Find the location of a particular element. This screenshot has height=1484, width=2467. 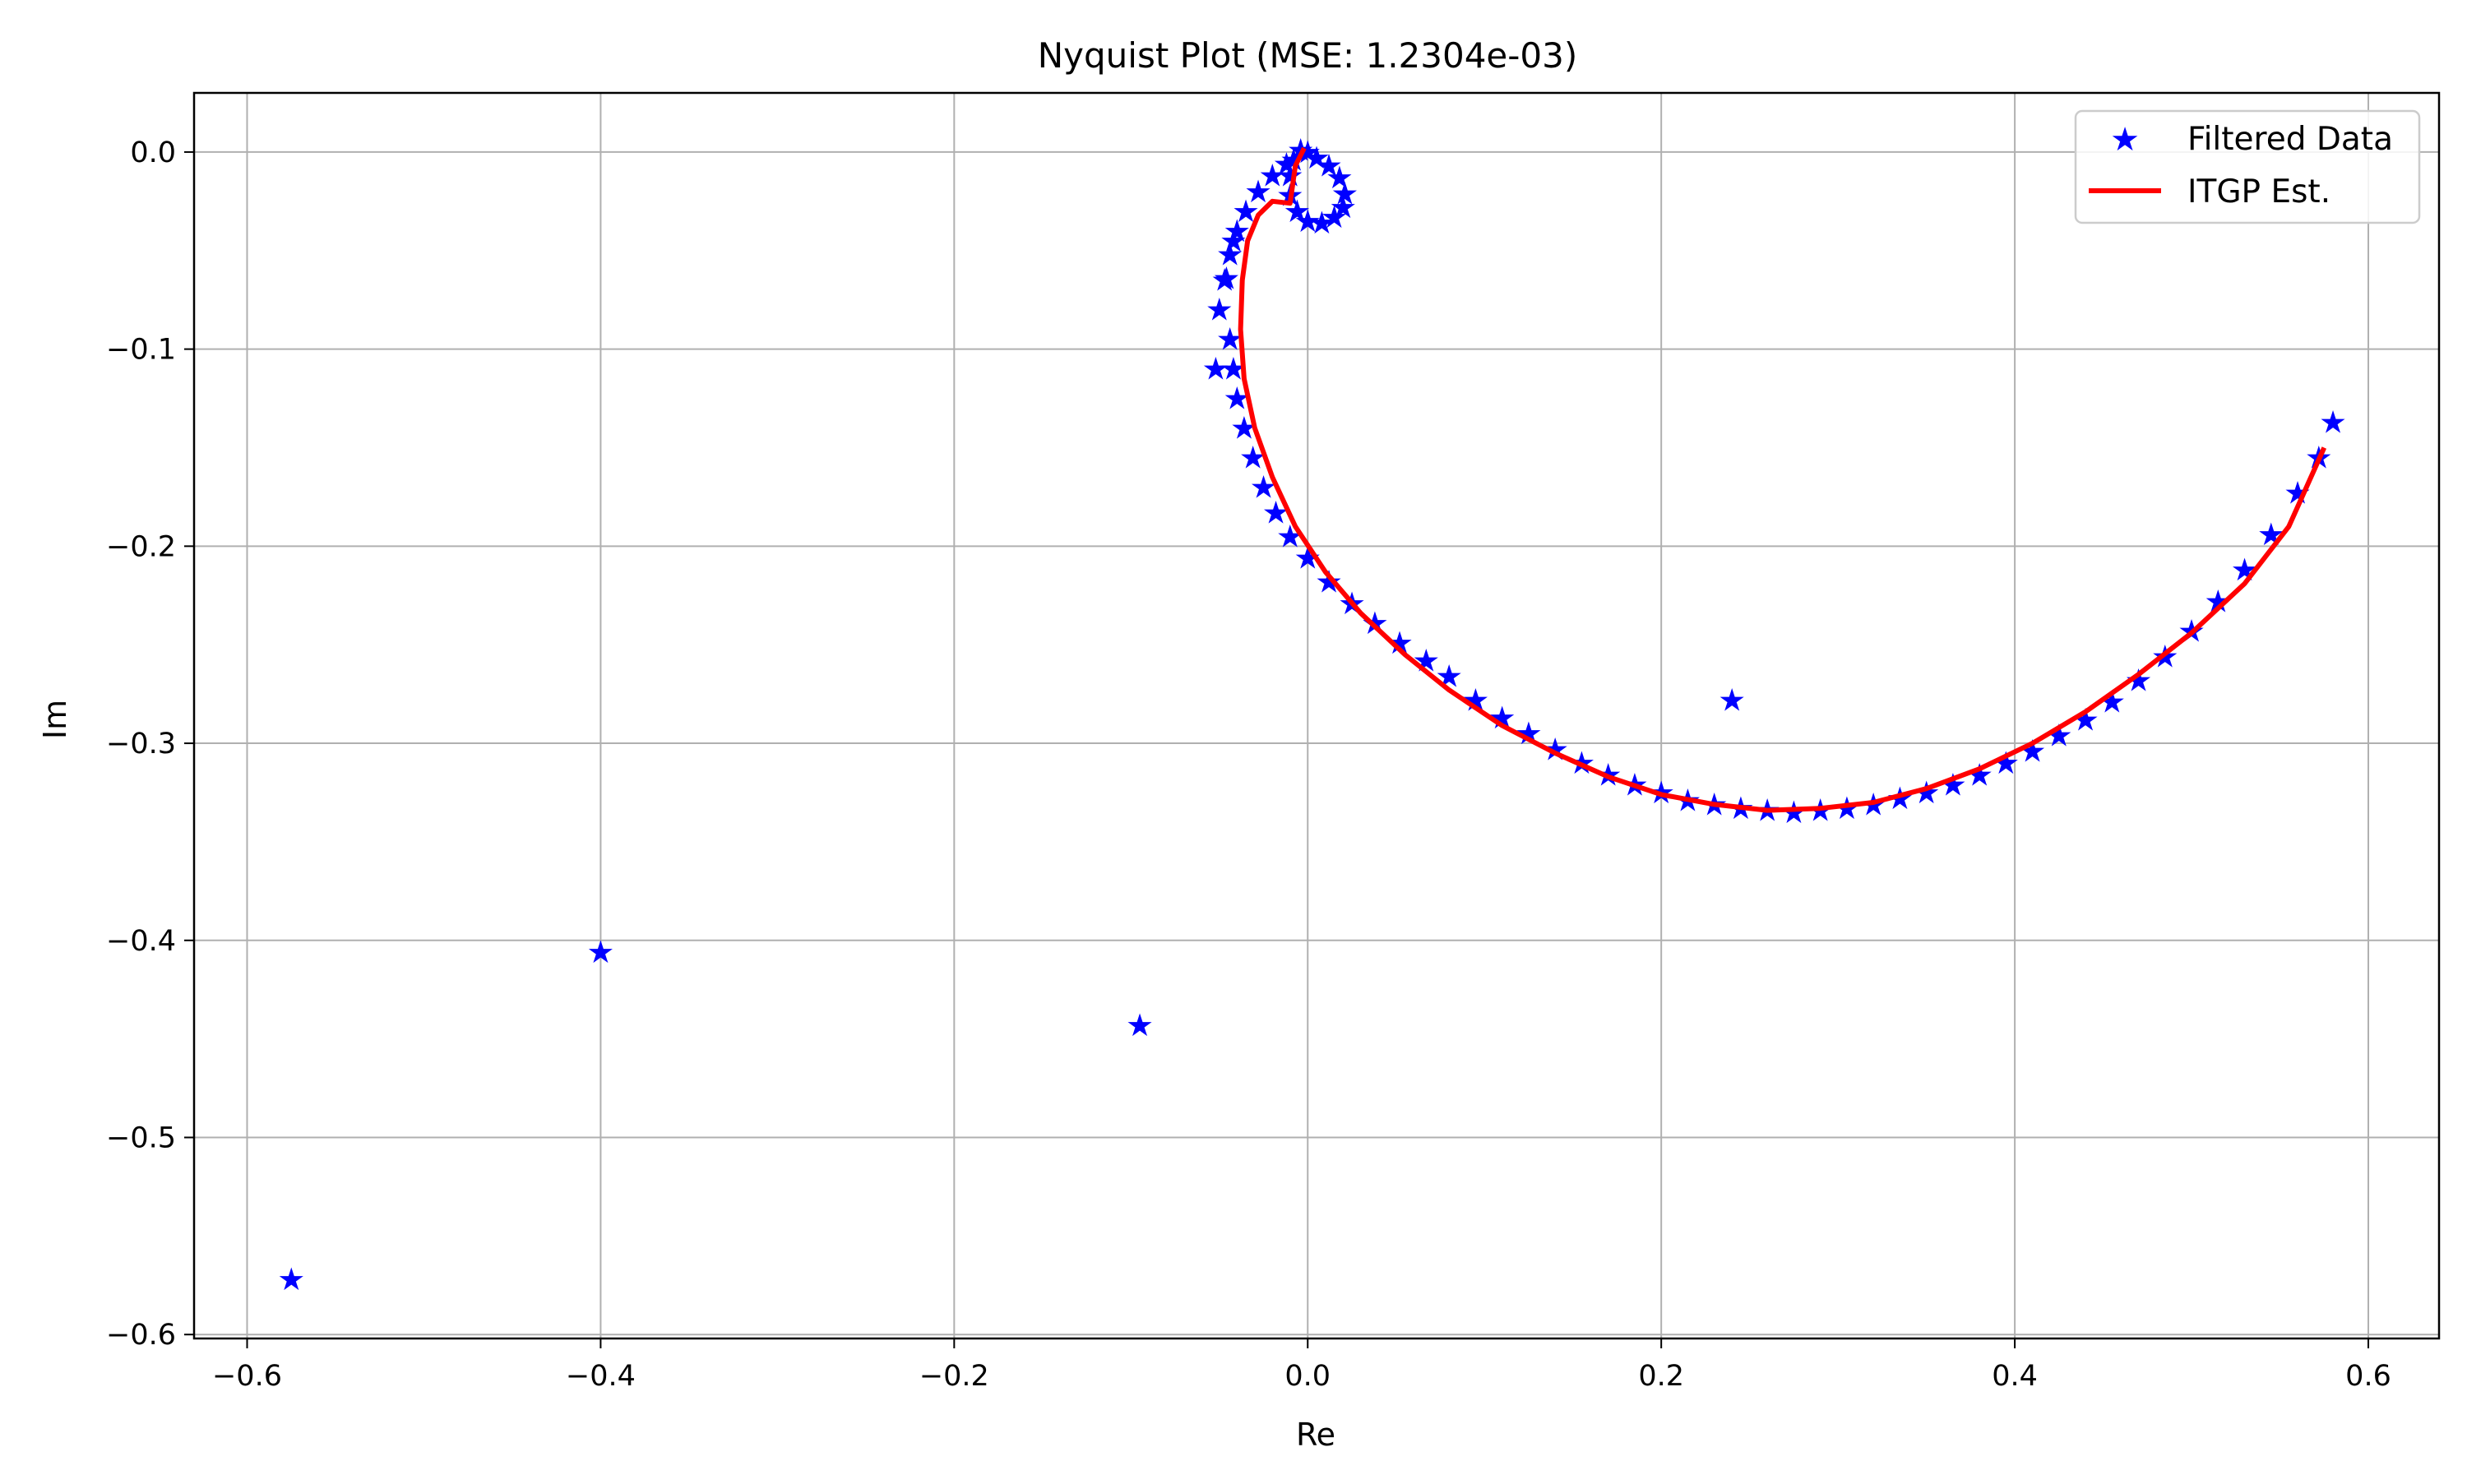

legend-box is located at coordinates (2247, 167).